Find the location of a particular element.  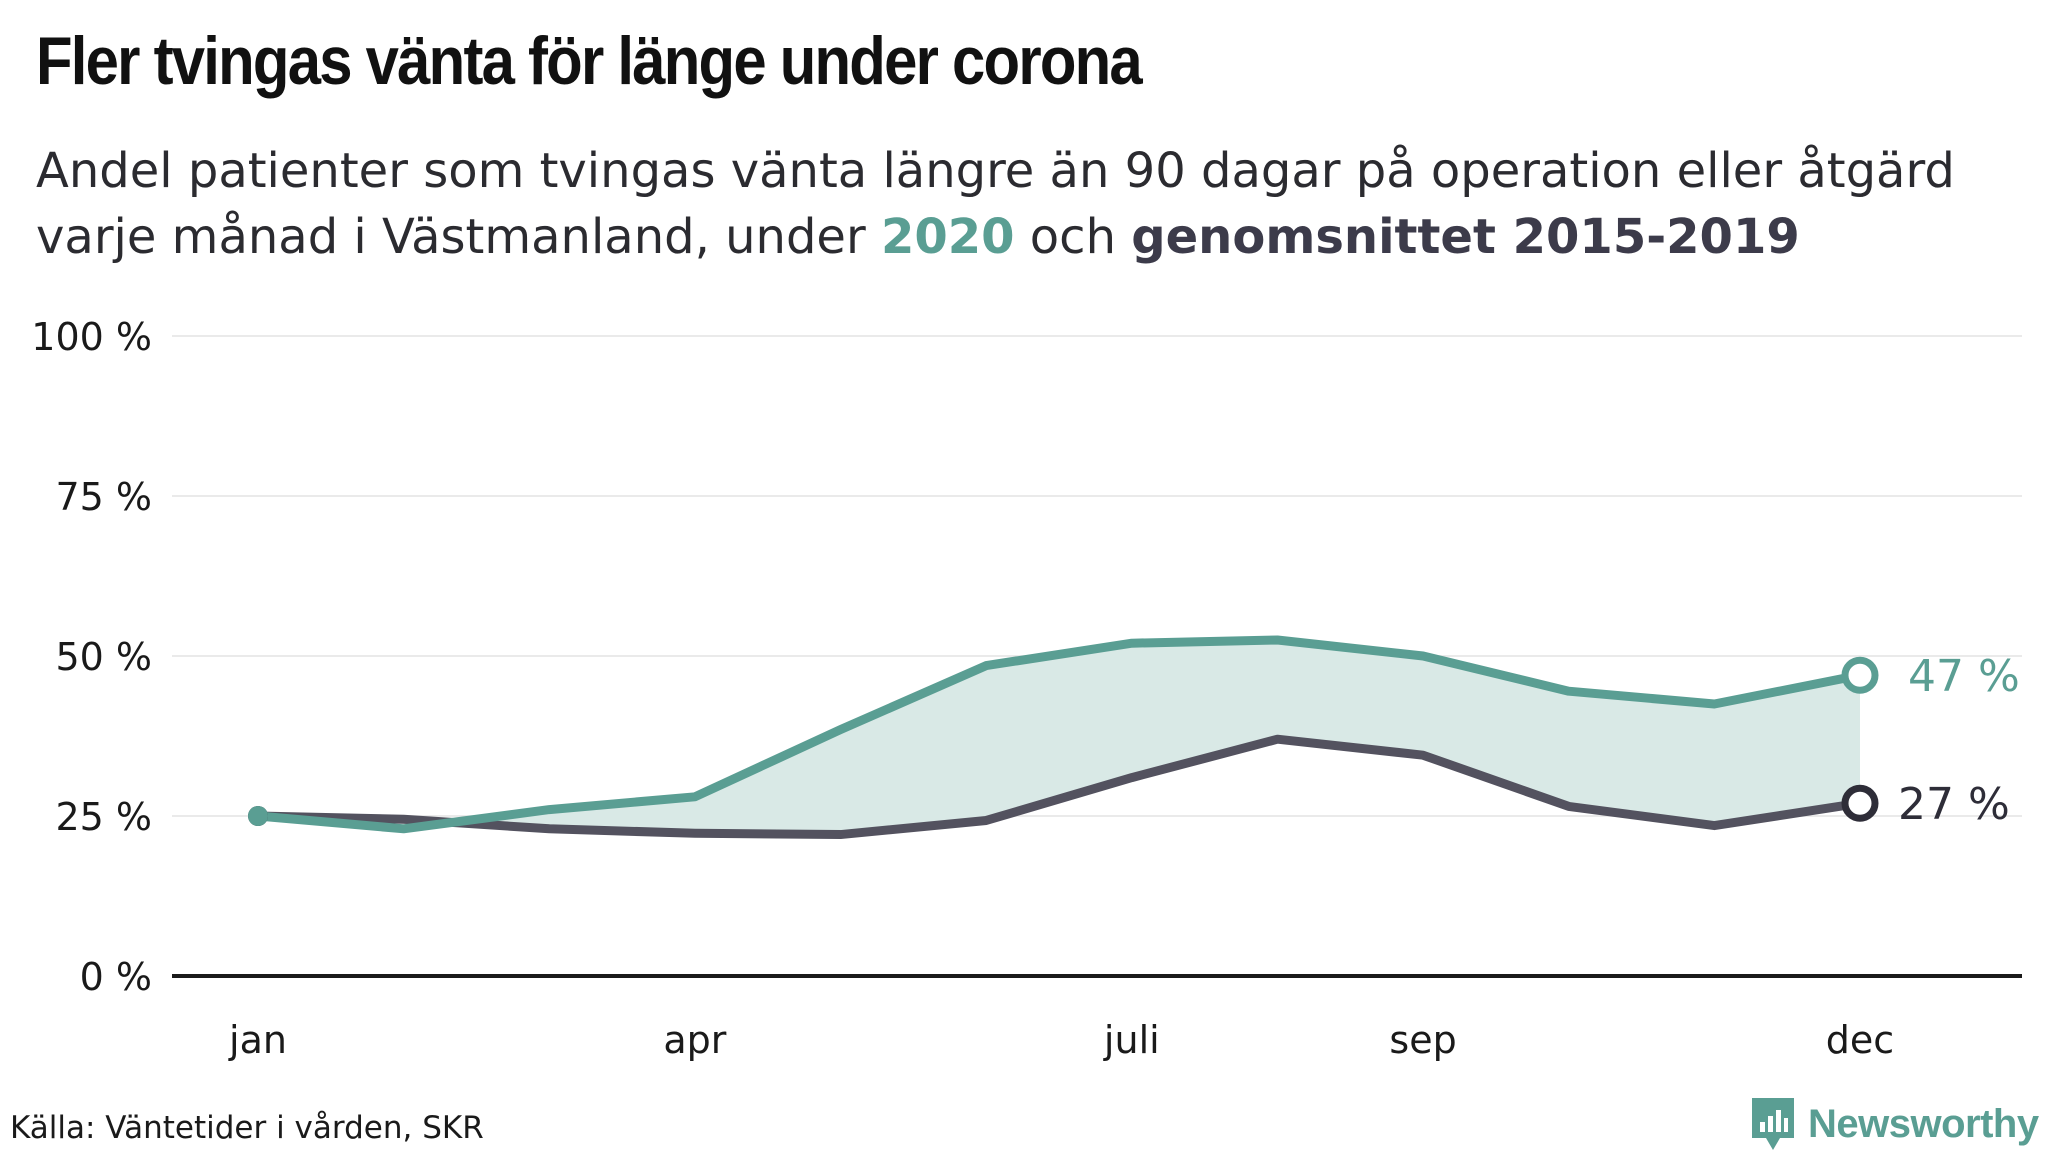

y-tick-label: 50 % is located at coordinates (103, 657).